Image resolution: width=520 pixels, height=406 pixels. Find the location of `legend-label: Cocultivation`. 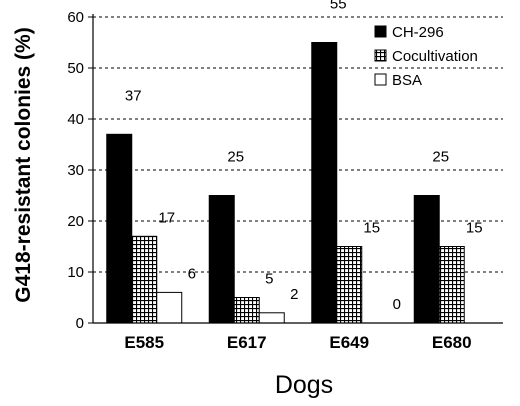

legend-label: Cocultivation is located at coordinates (435, 56).